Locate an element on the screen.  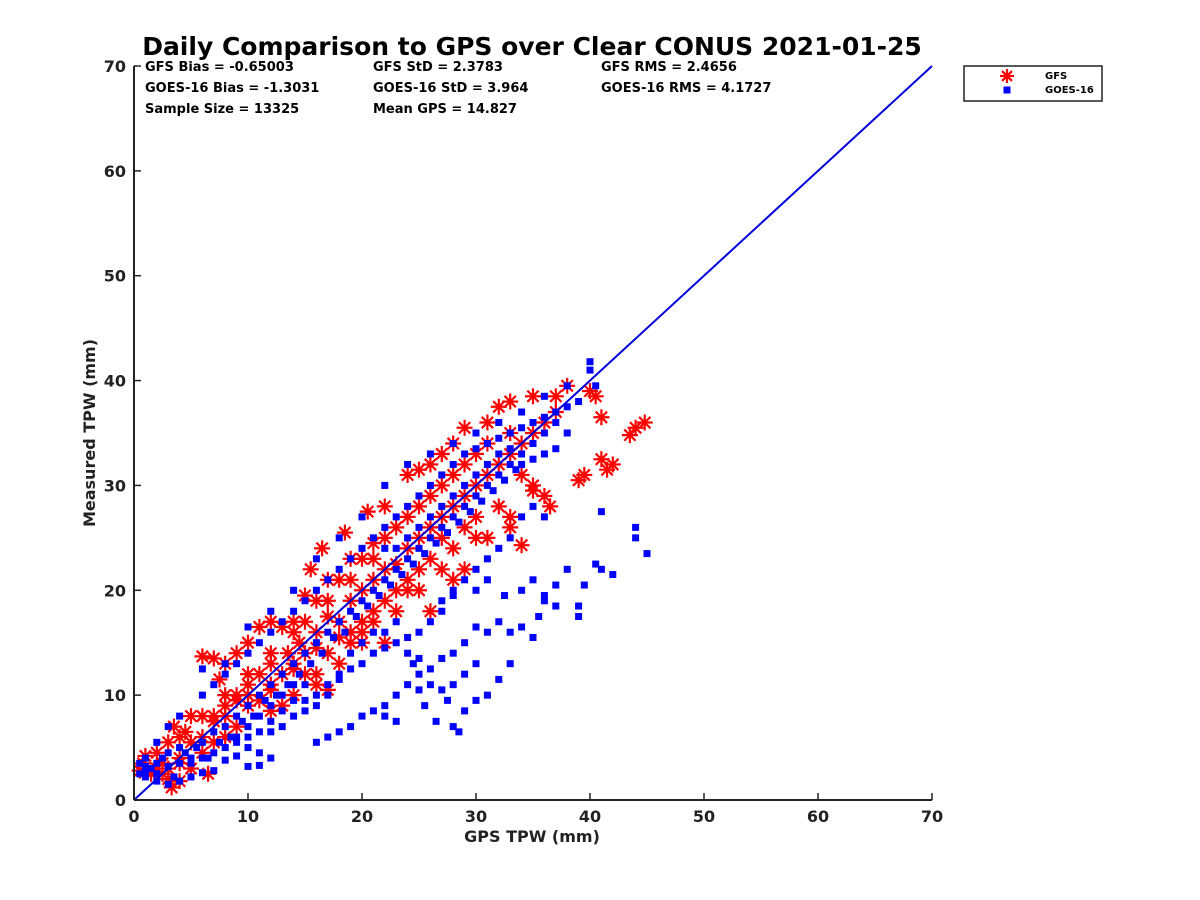
y-tick-label: 50 is located at coordinates (115, 276).